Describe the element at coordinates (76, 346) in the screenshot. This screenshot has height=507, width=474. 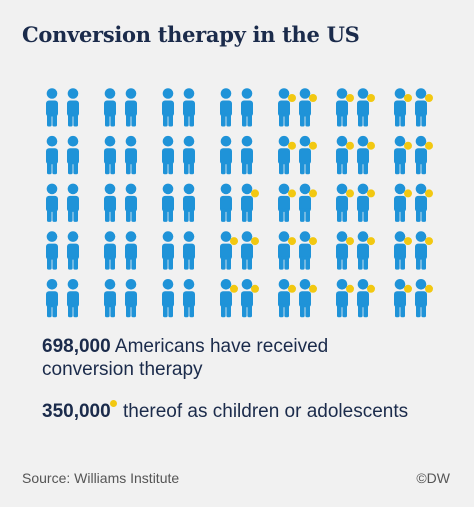
I see `stat-value: 698,000` at that location.